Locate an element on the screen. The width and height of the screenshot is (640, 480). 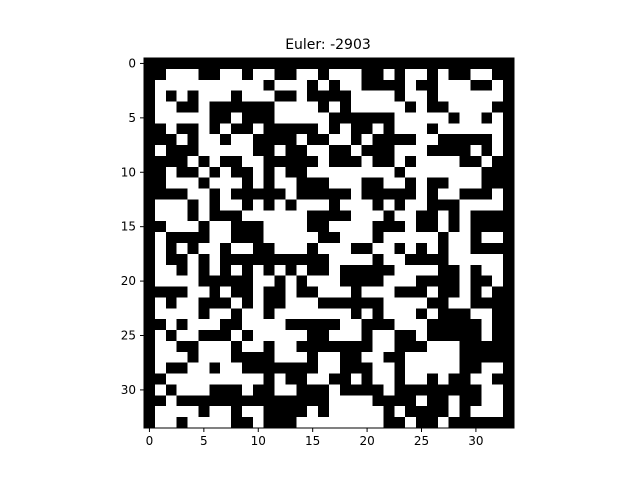
chart-title: Euler: -2903 is located at coordinates (328, 45).